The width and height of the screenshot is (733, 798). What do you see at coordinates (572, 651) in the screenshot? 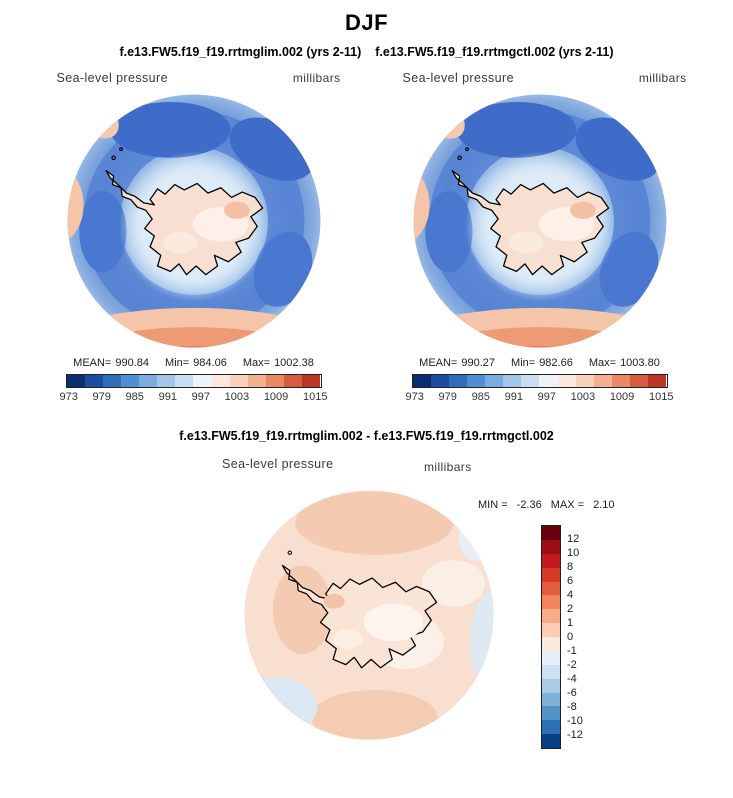
I see `colorbar-tick-label: -1` at bounding box center [572, 651].